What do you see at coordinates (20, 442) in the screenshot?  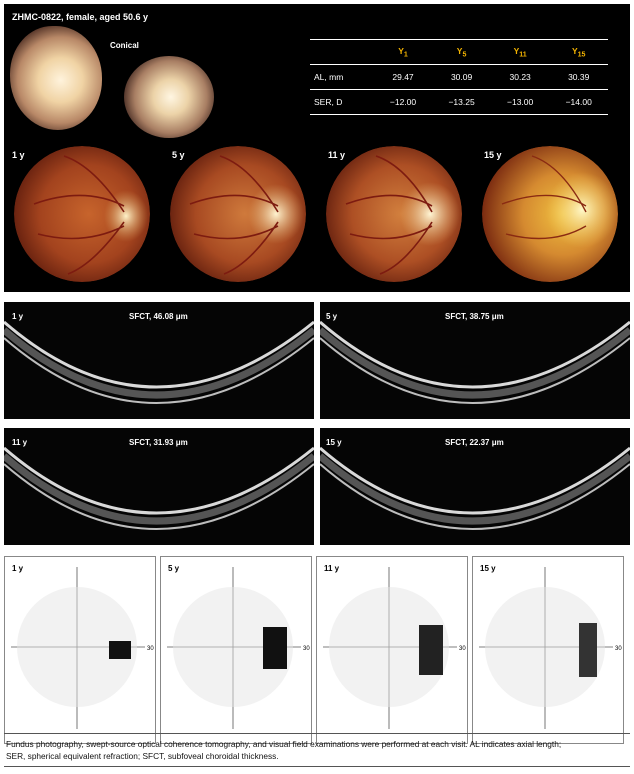 I see `oct-label: 11 y` at bounding box center [20, 442].